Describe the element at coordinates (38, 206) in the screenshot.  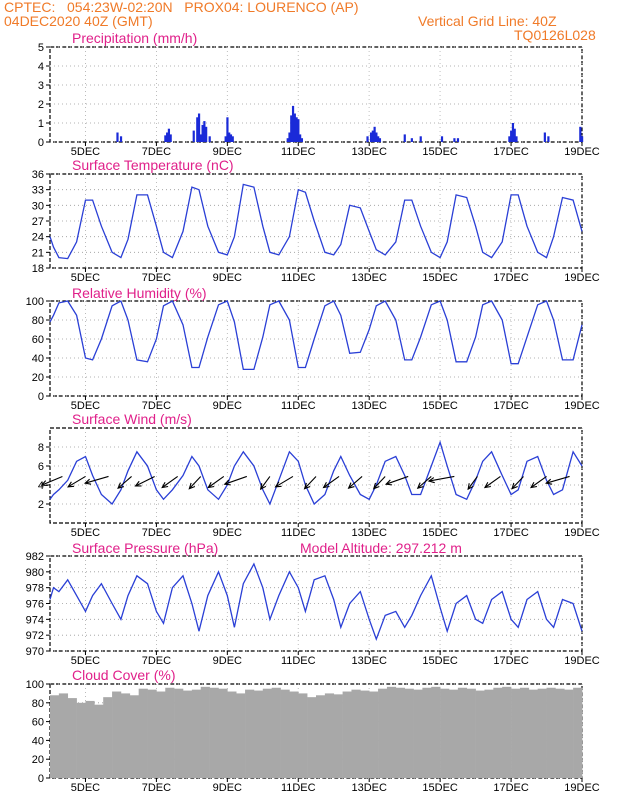
I see `y-tick-label: 30` at that location.